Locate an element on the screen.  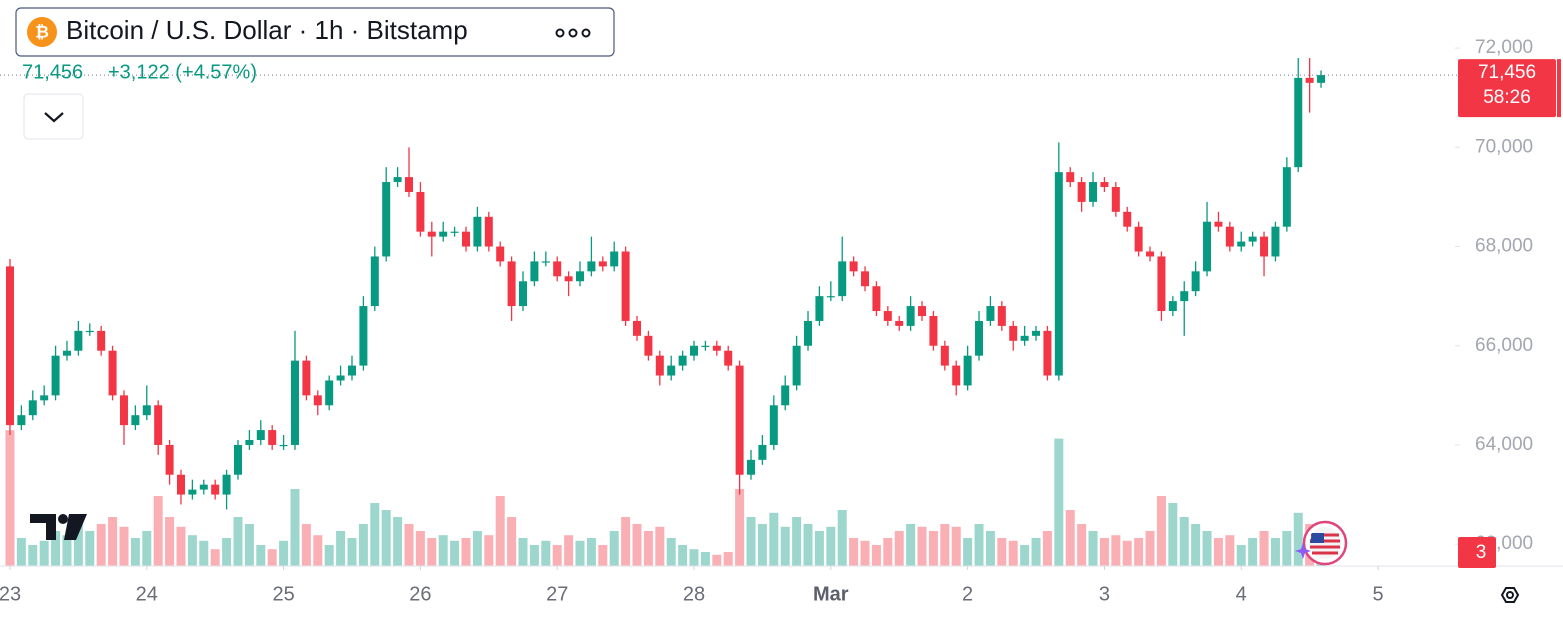
bitcoin-icon is located at coordinates (42, 32).